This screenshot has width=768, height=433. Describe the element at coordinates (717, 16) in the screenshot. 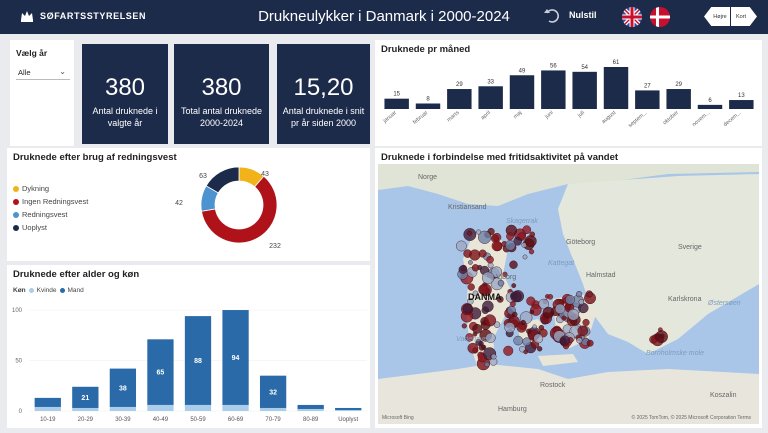

I see `nav-back-button: Højre` at that location.